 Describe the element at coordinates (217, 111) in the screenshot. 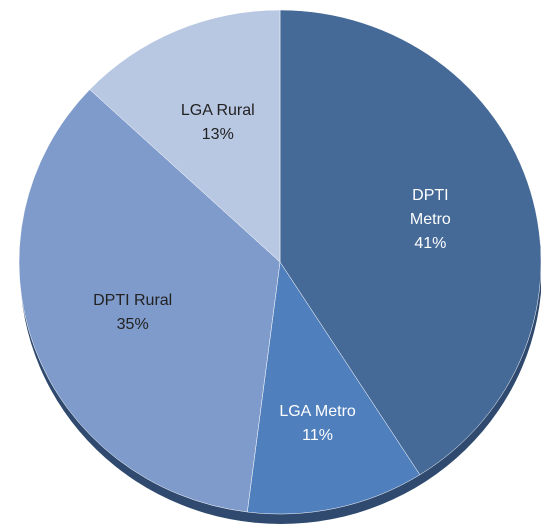

I see `slice-category: LGA Rural` at that location.